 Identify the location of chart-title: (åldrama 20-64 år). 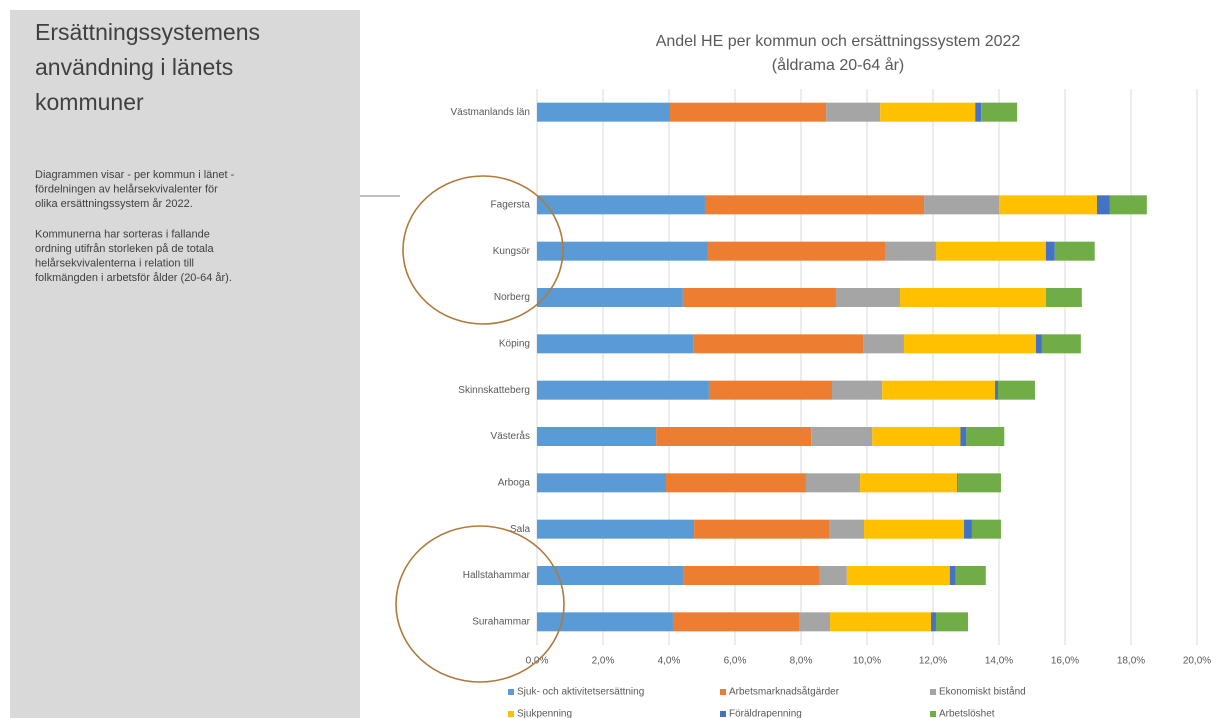
(838, 65).